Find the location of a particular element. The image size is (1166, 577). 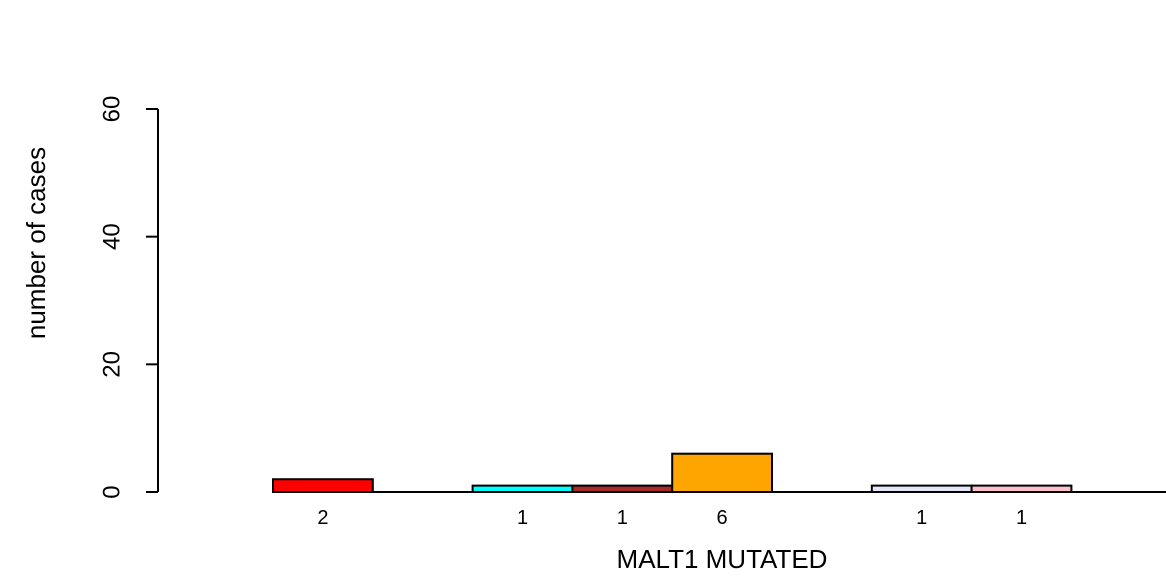

y-tick-label: 60 is located at coordinates (112, 109).